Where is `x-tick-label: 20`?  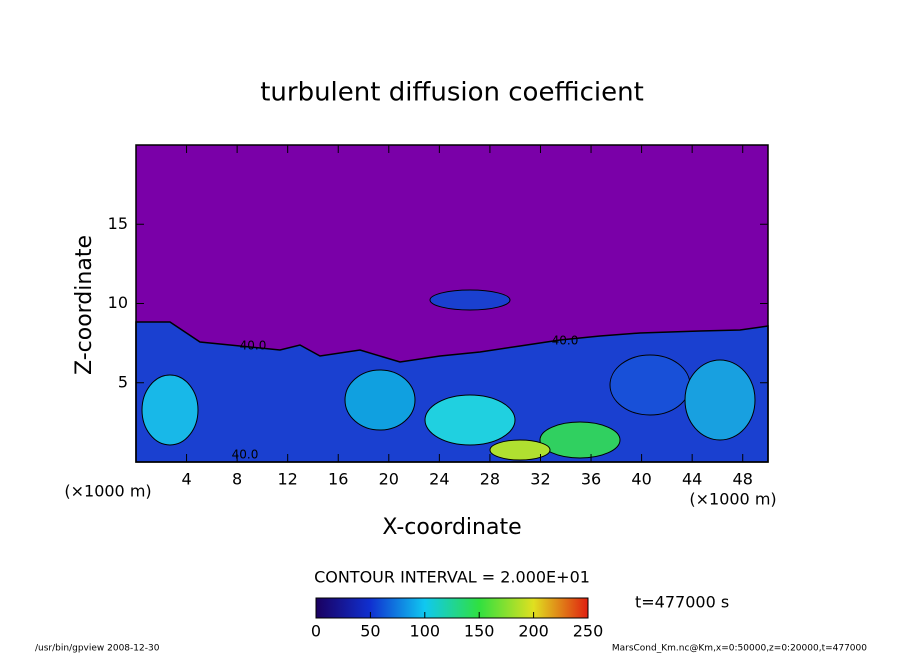 x-tick-label: 20 is located at coordinates (389, 479).